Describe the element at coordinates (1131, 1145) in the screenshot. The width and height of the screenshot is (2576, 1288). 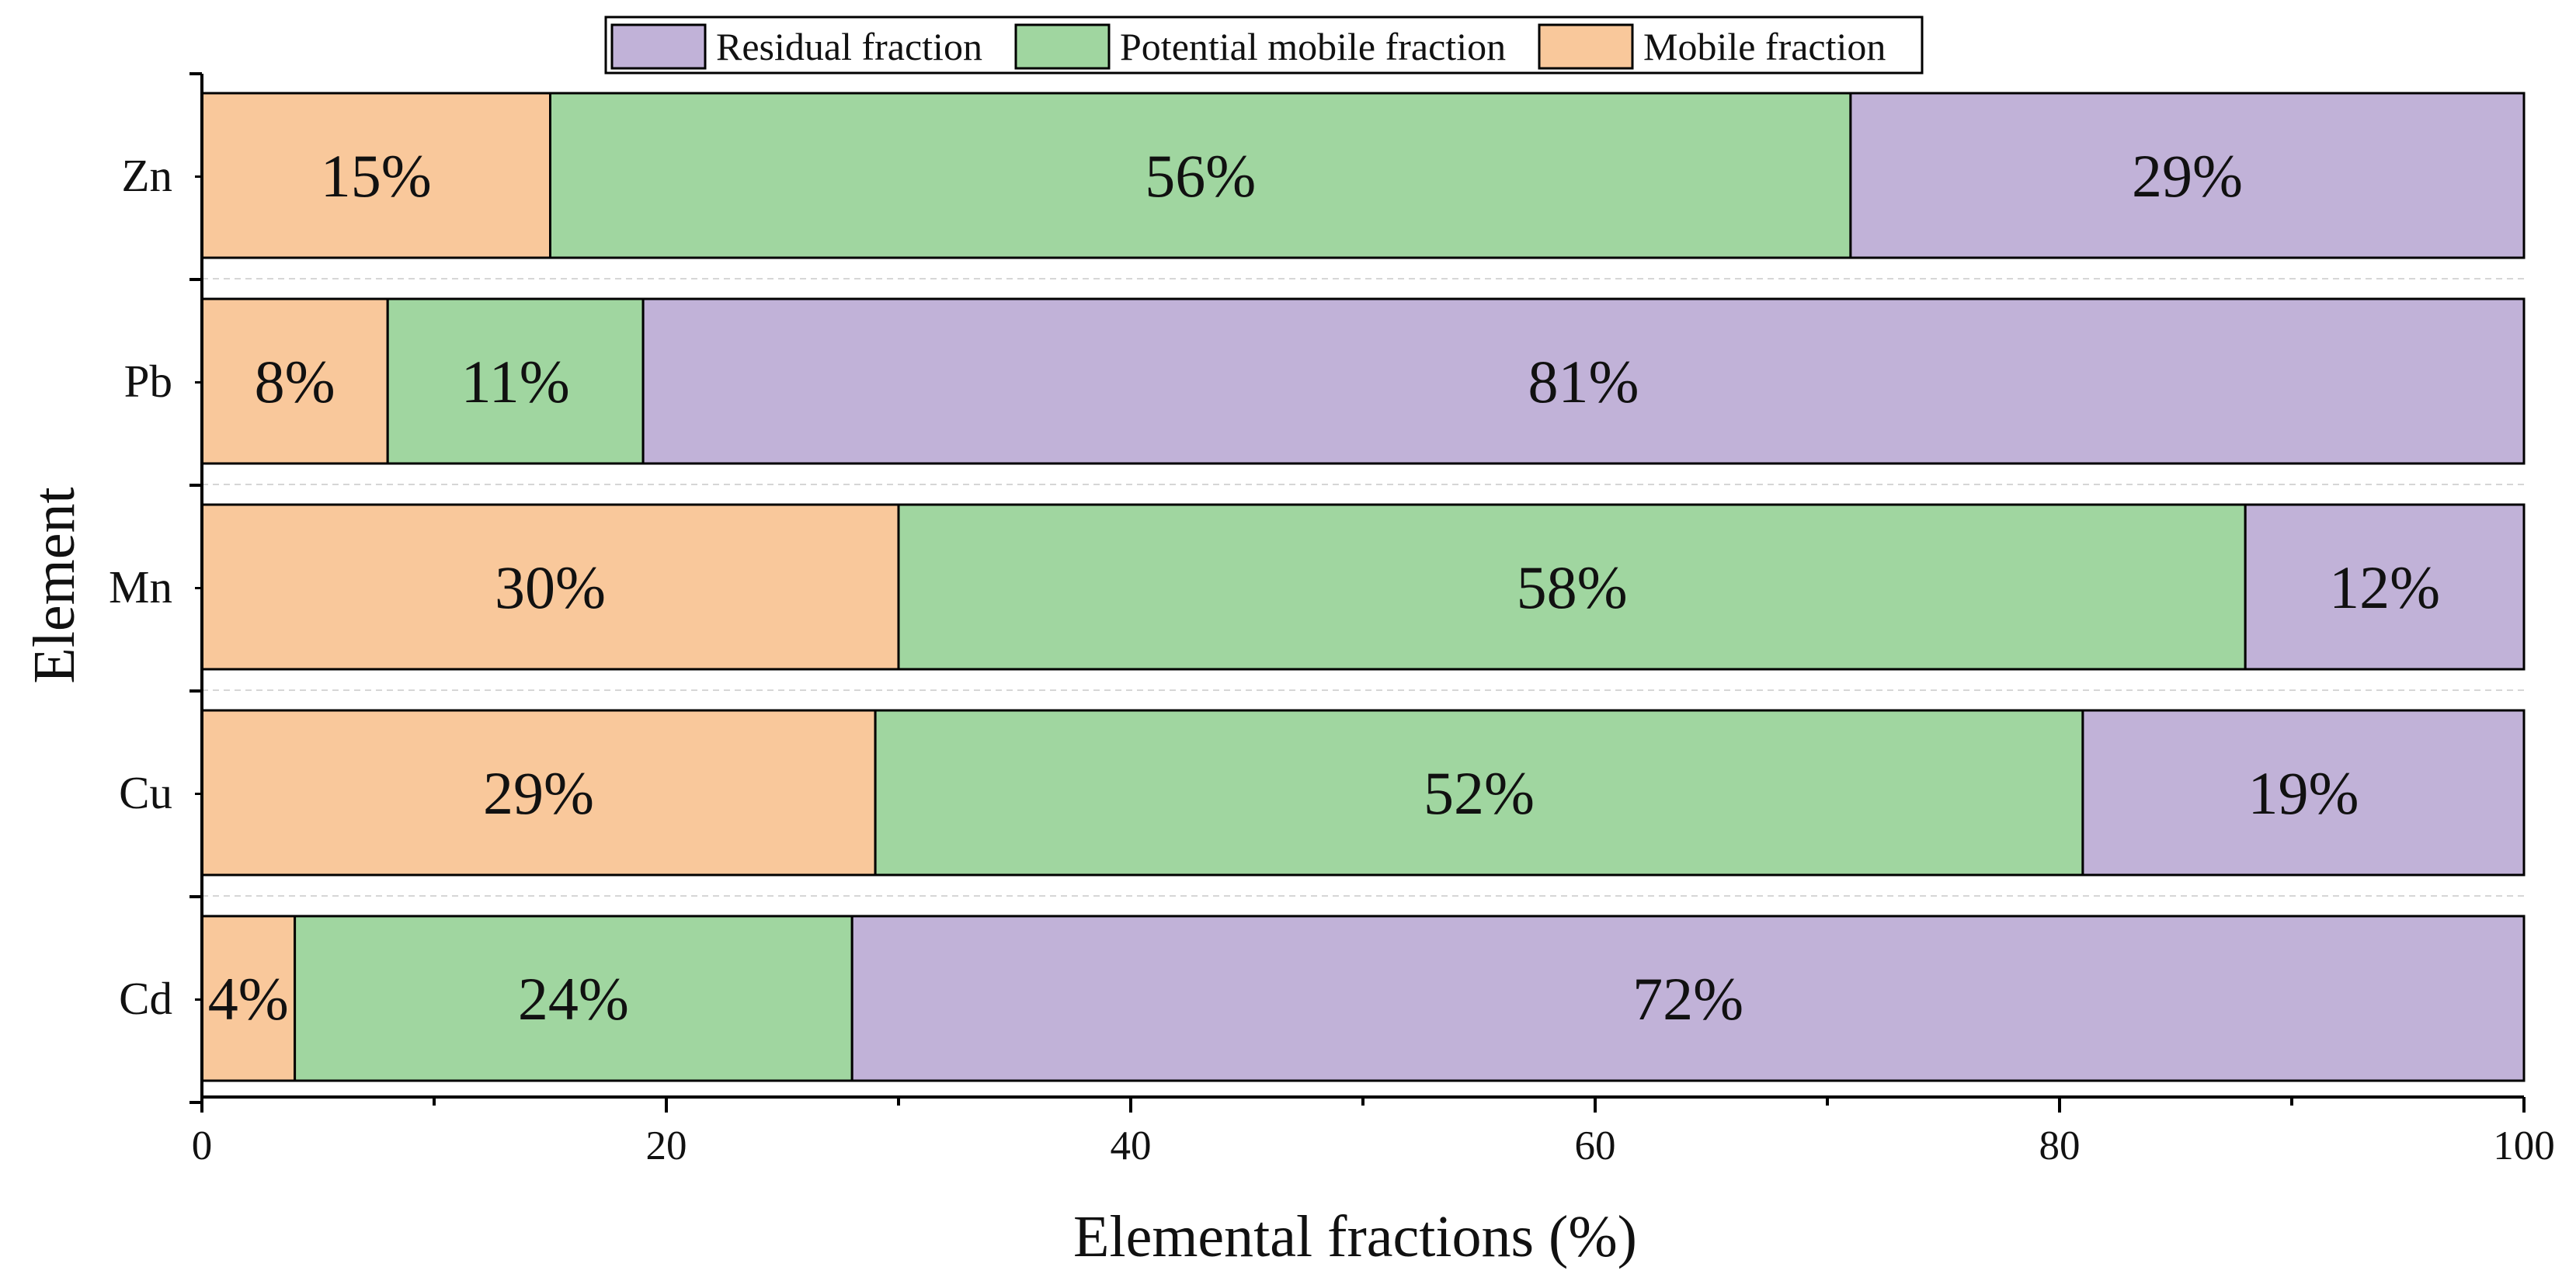
I see `x-tick-label-40: 40` at that location.